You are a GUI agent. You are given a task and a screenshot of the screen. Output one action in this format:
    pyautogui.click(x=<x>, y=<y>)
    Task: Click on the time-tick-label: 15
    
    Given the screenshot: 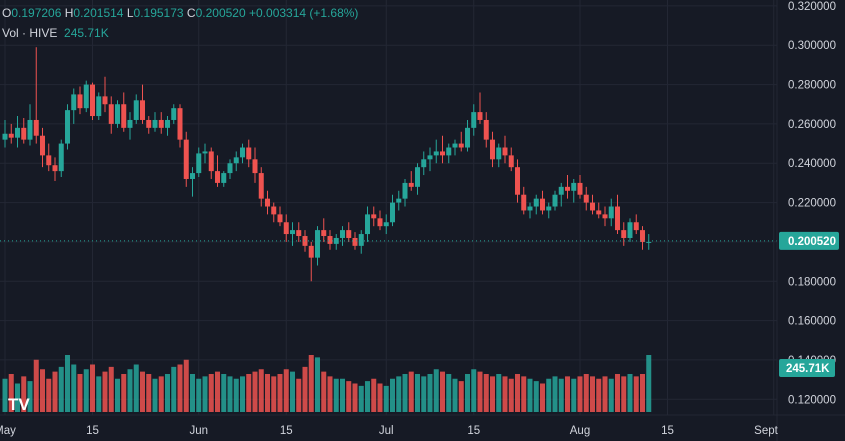 What is the action you would take?
    pyautogui.click(x=92, y=431)
    